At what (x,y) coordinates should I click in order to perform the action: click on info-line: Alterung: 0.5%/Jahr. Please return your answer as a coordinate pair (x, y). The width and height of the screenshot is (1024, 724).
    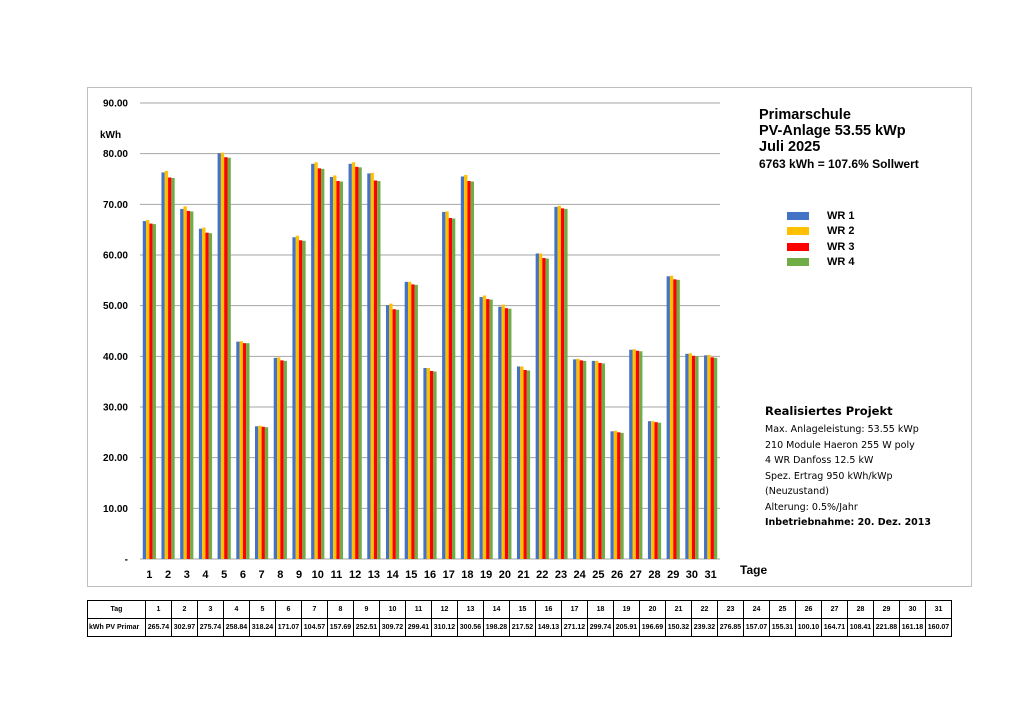
    Looking at the image, I should click on (811, 507).